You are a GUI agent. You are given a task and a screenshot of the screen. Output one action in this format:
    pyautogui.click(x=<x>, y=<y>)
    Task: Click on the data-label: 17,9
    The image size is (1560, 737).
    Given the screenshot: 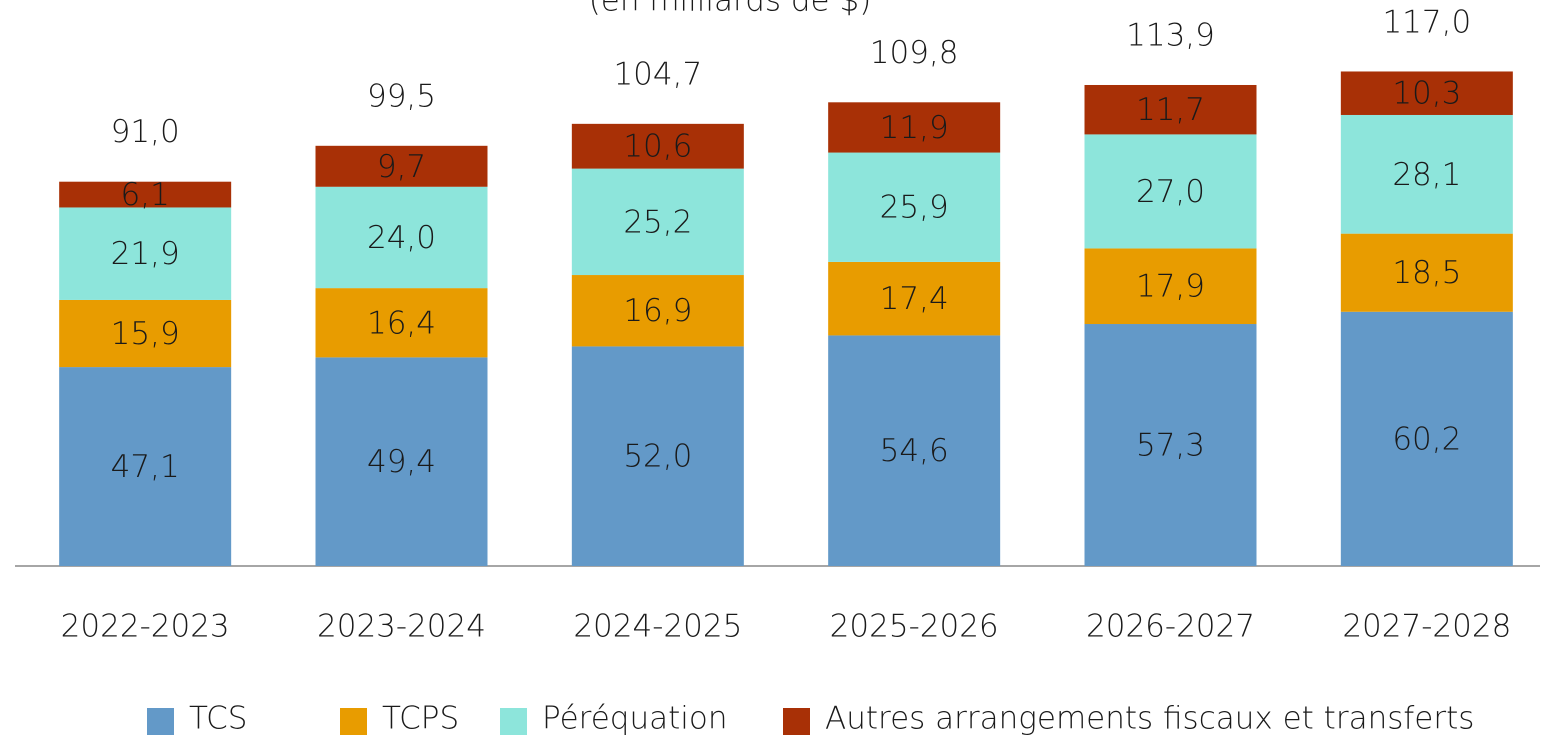 What is the action you would take?
    pyautogui.click(x=1170, y=287)
    